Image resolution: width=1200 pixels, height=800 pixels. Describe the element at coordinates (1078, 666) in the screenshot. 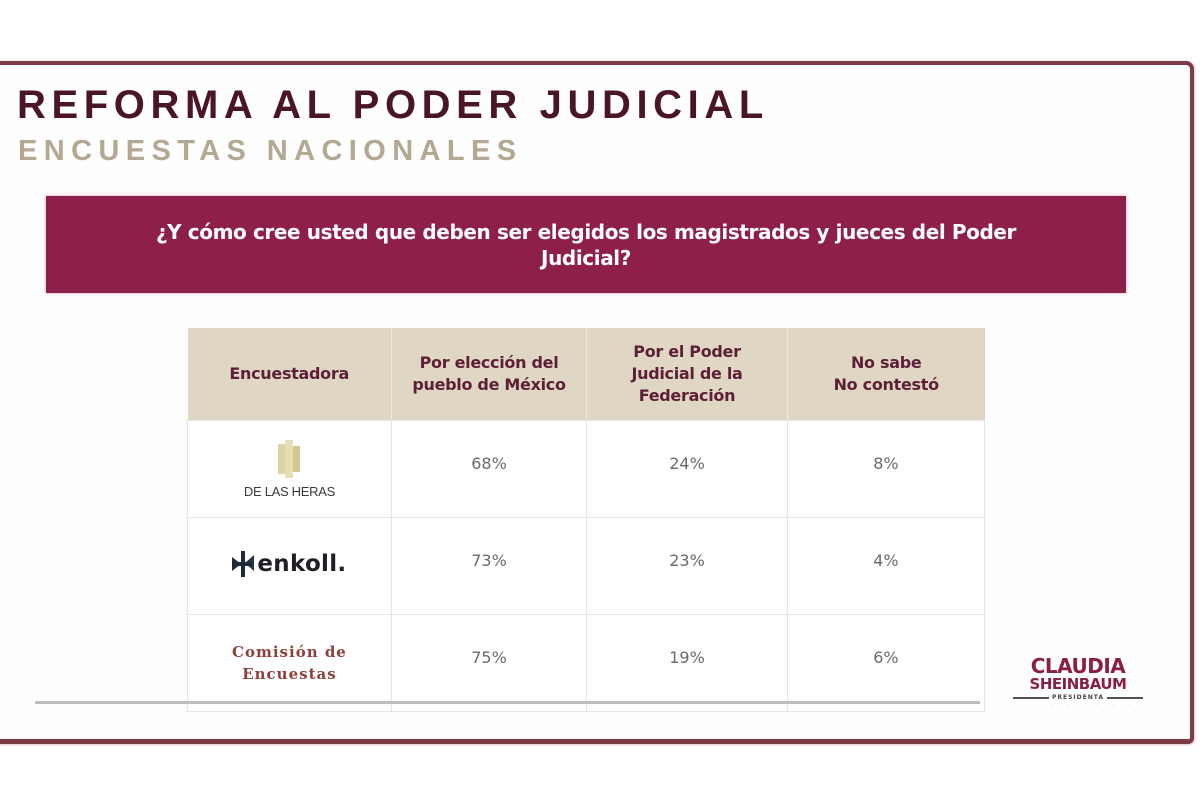

I see `brand-name-first: CLAUDIA` at that location.